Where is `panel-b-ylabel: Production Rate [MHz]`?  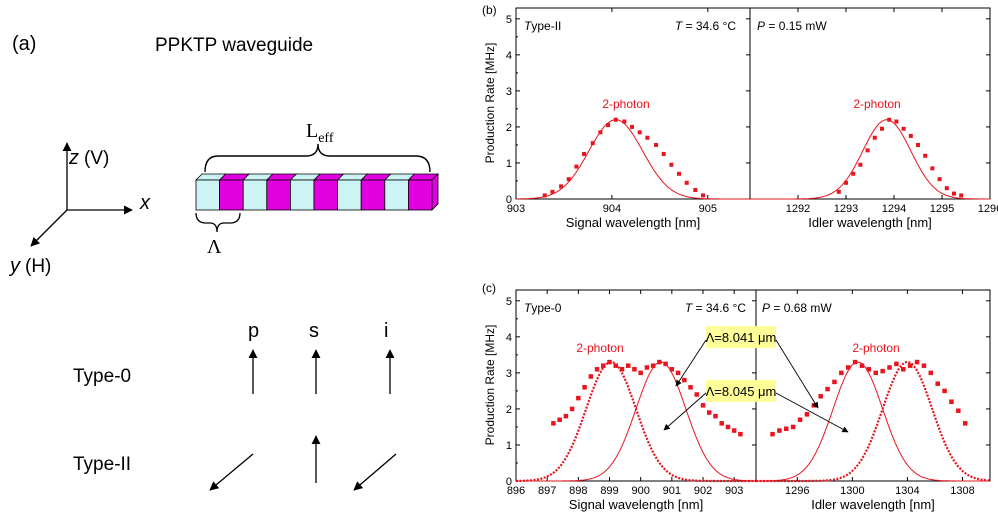 panel-b-ylabel: Production Rate [MHz] is located at coordinates (490, 103).